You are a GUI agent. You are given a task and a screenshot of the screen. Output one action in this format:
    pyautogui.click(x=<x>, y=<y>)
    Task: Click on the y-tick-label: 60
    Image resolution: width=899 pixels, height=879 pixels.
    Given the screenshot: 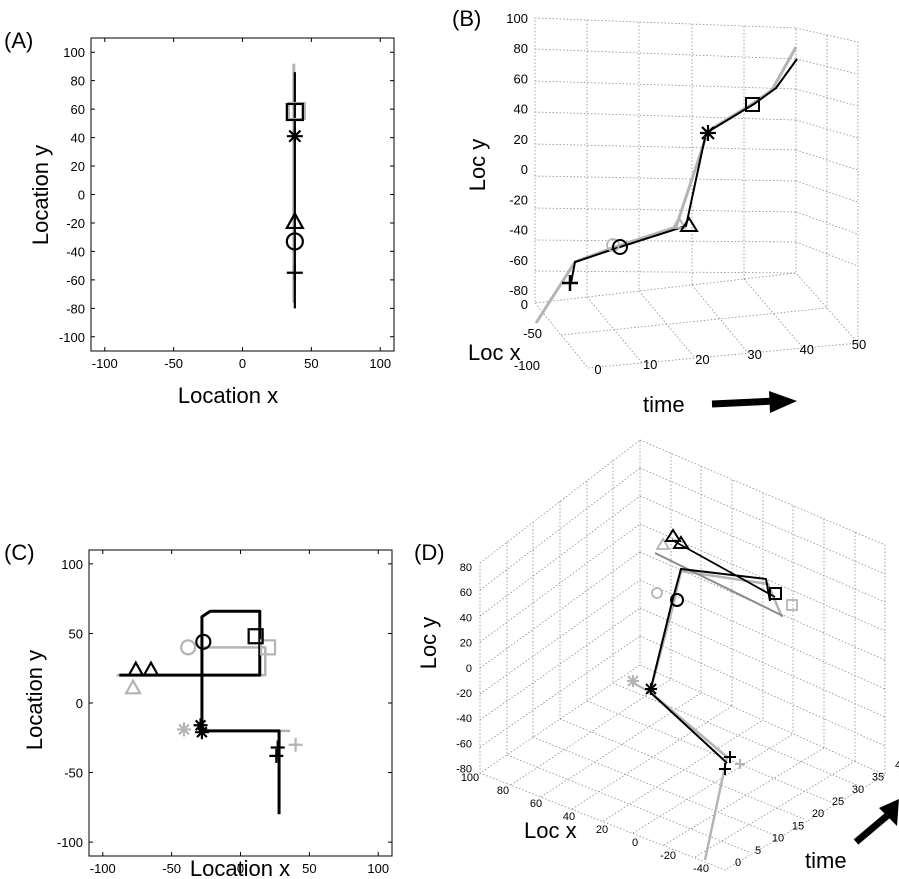 What is the action you would take?
    pyautogui.click(x=521, y=78)
    